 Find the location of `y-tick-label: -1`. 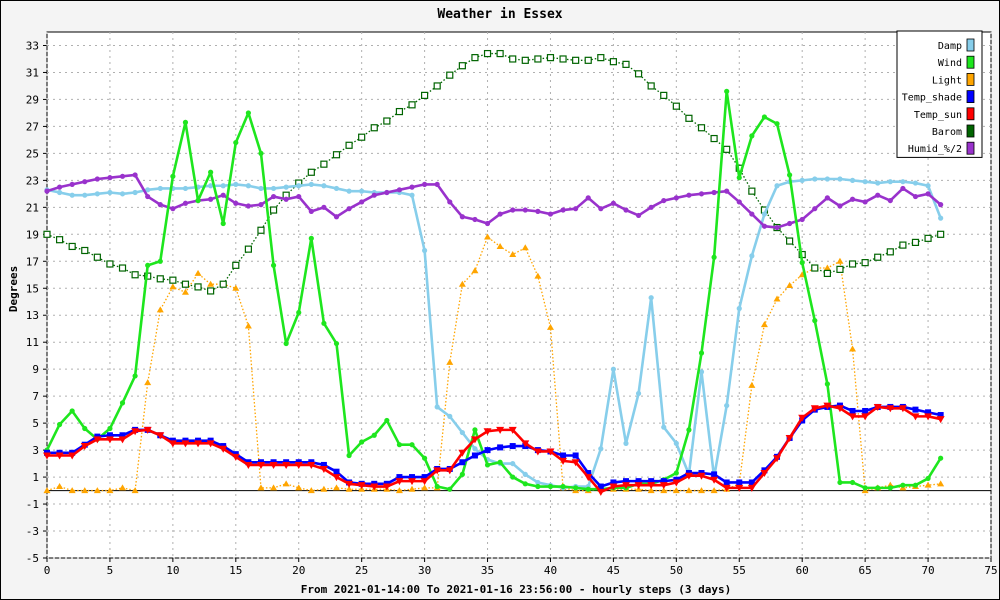

y-tick-label: -1 is located at coordinates (32, 504).